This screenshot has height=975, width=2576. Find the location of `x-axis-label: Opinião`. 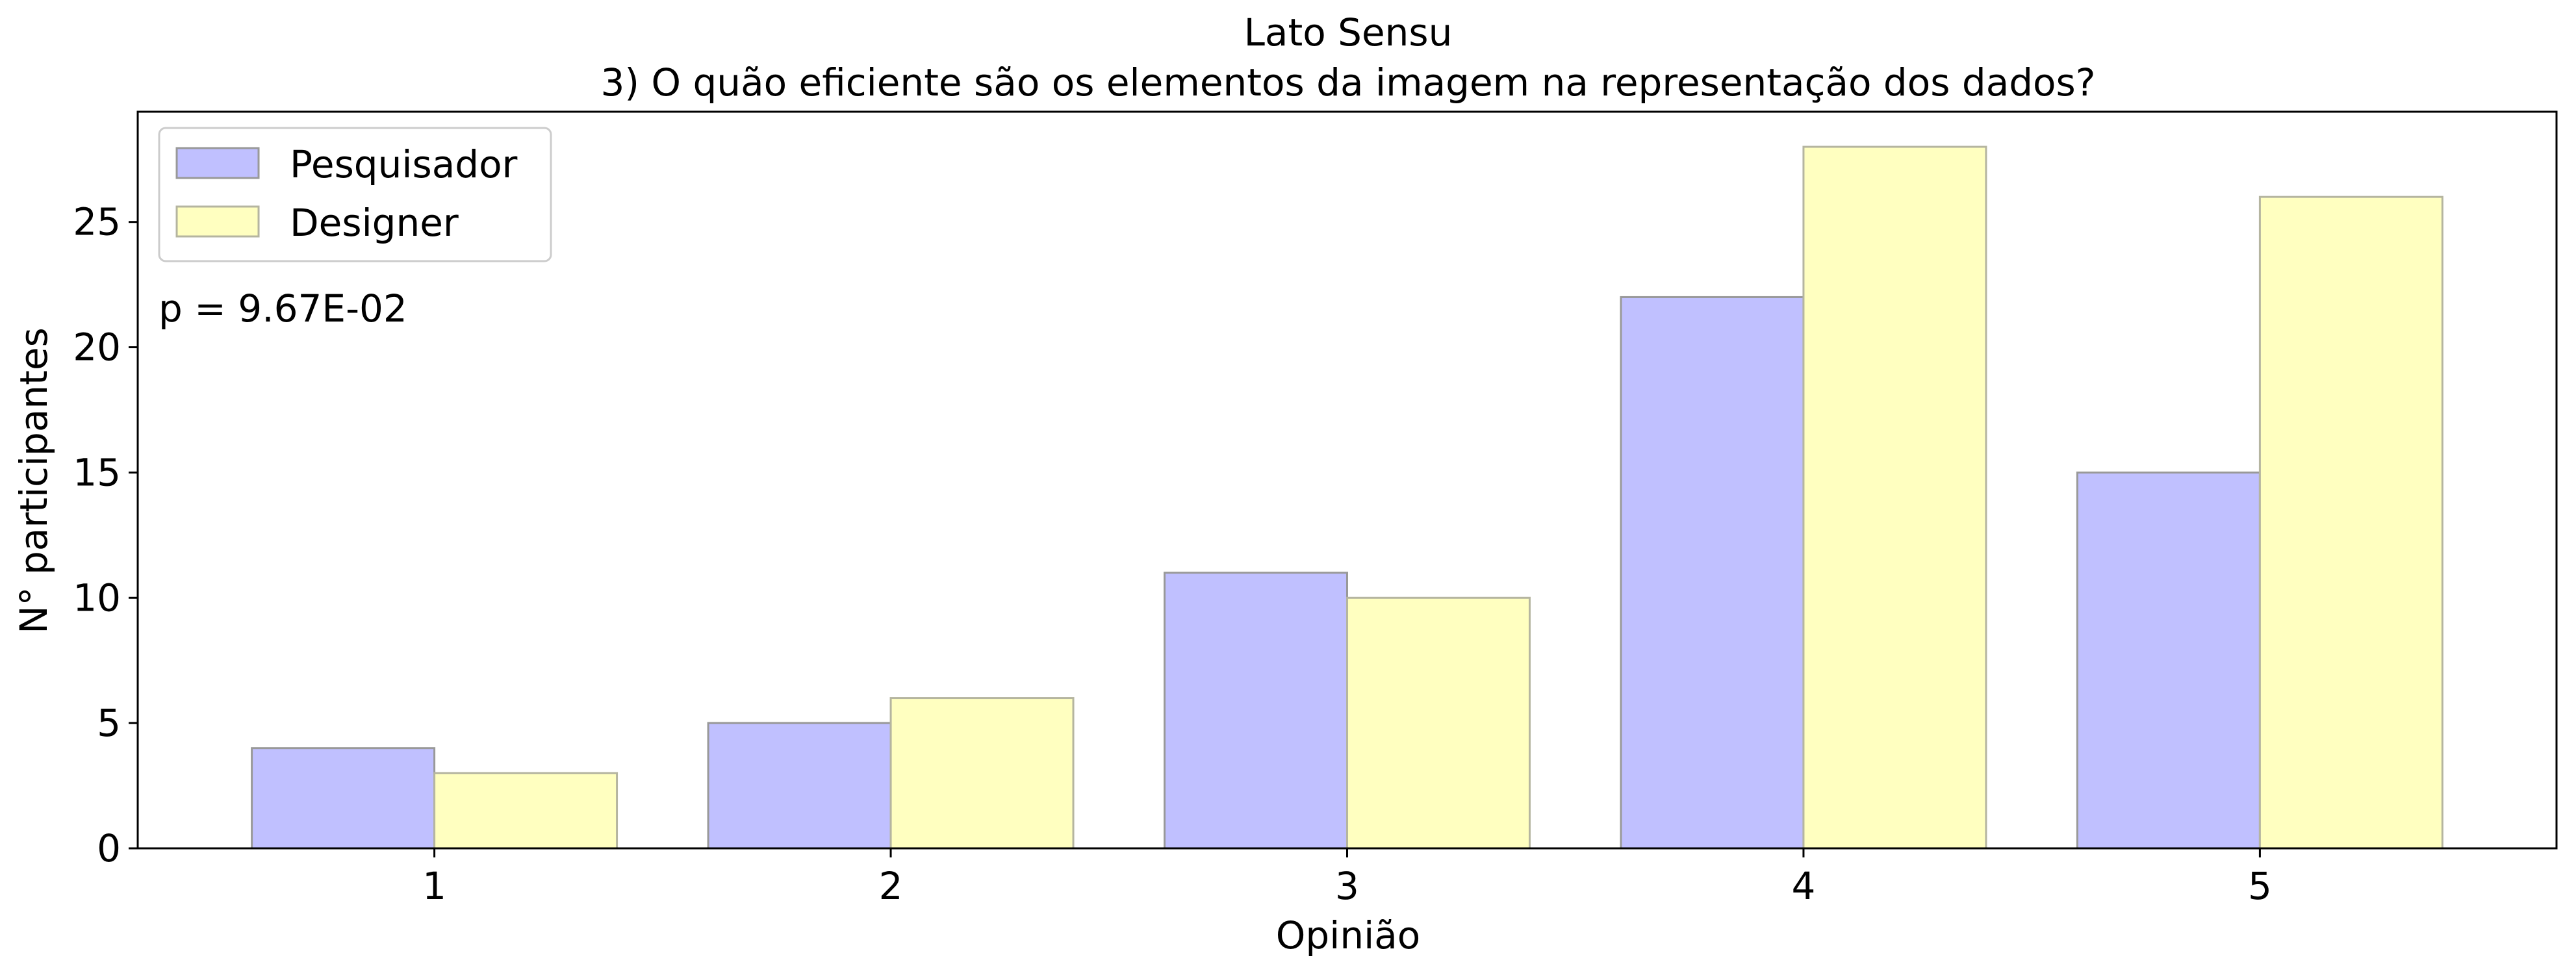

x-axis-label: Opinião is located at coordinates (1348, 935).